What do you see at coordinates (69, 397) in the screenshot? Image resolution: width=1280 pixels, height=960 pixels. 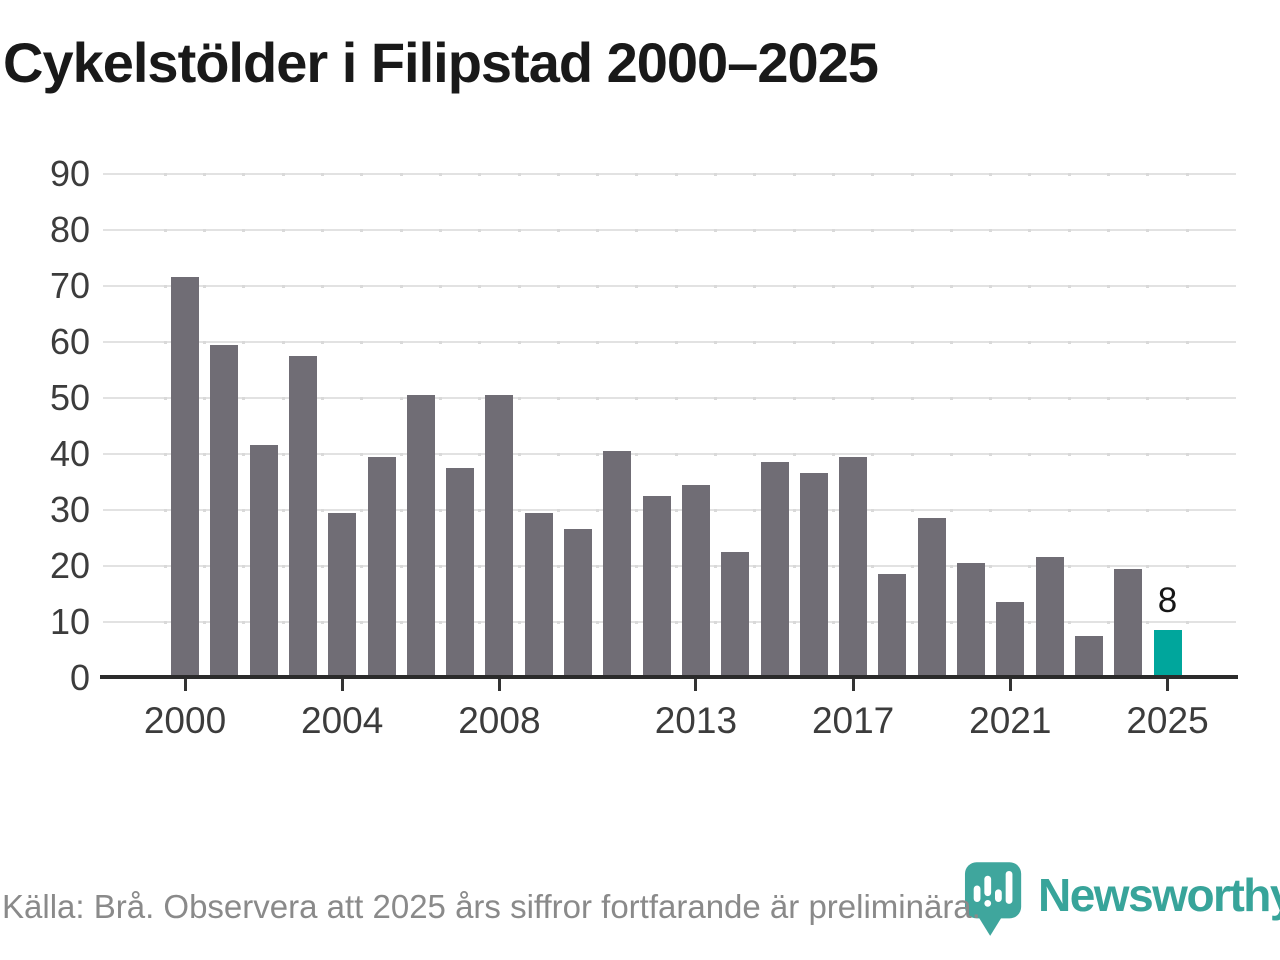 I see `y-axis-label: 50` at bounding box center [69, 397].